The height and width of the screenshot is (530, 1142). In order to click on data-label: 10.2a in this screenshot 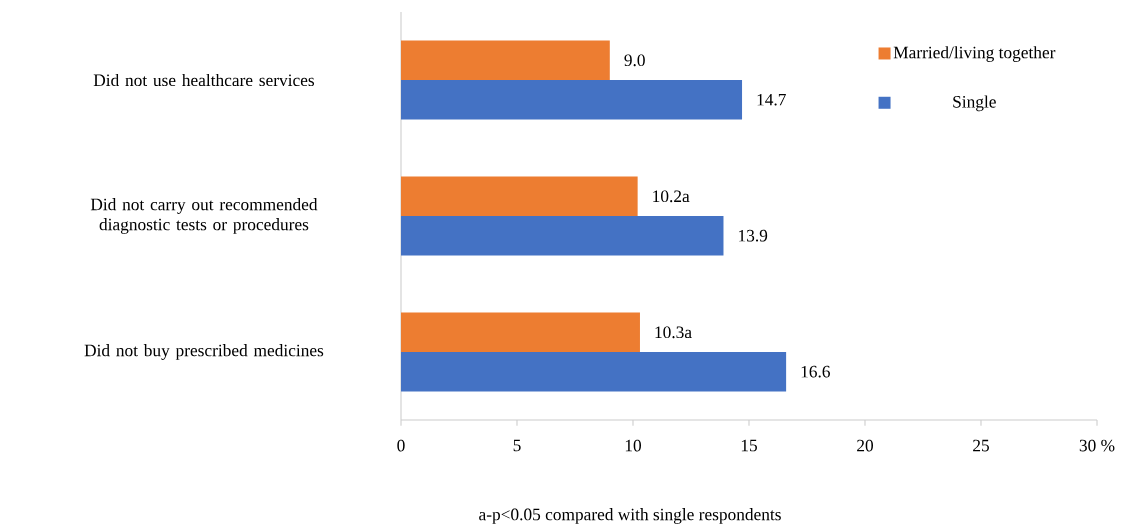, I will do `click(671, 196)`.